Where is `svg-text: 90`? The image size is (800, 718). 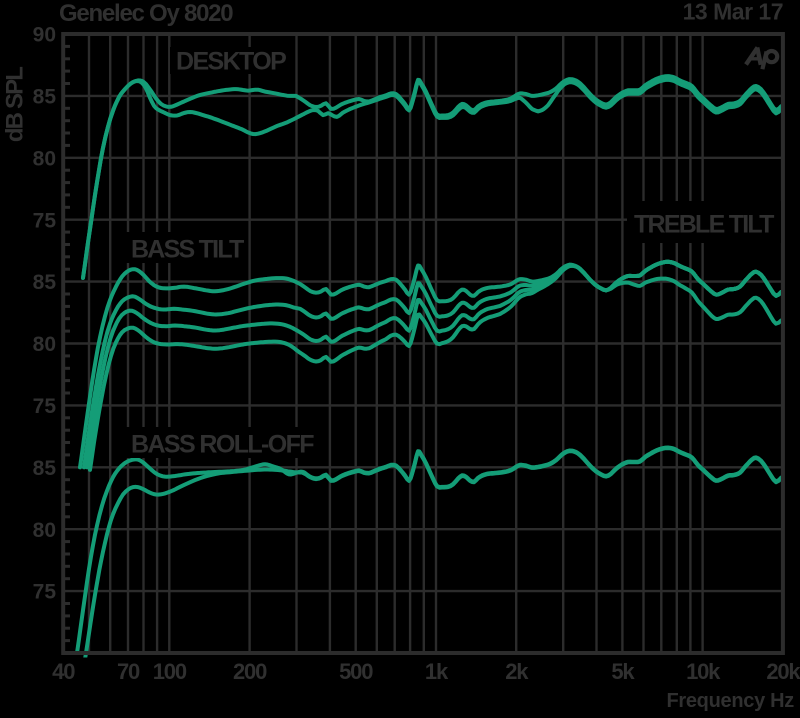 svg-text: 90 is located at coordinates (44, 35).